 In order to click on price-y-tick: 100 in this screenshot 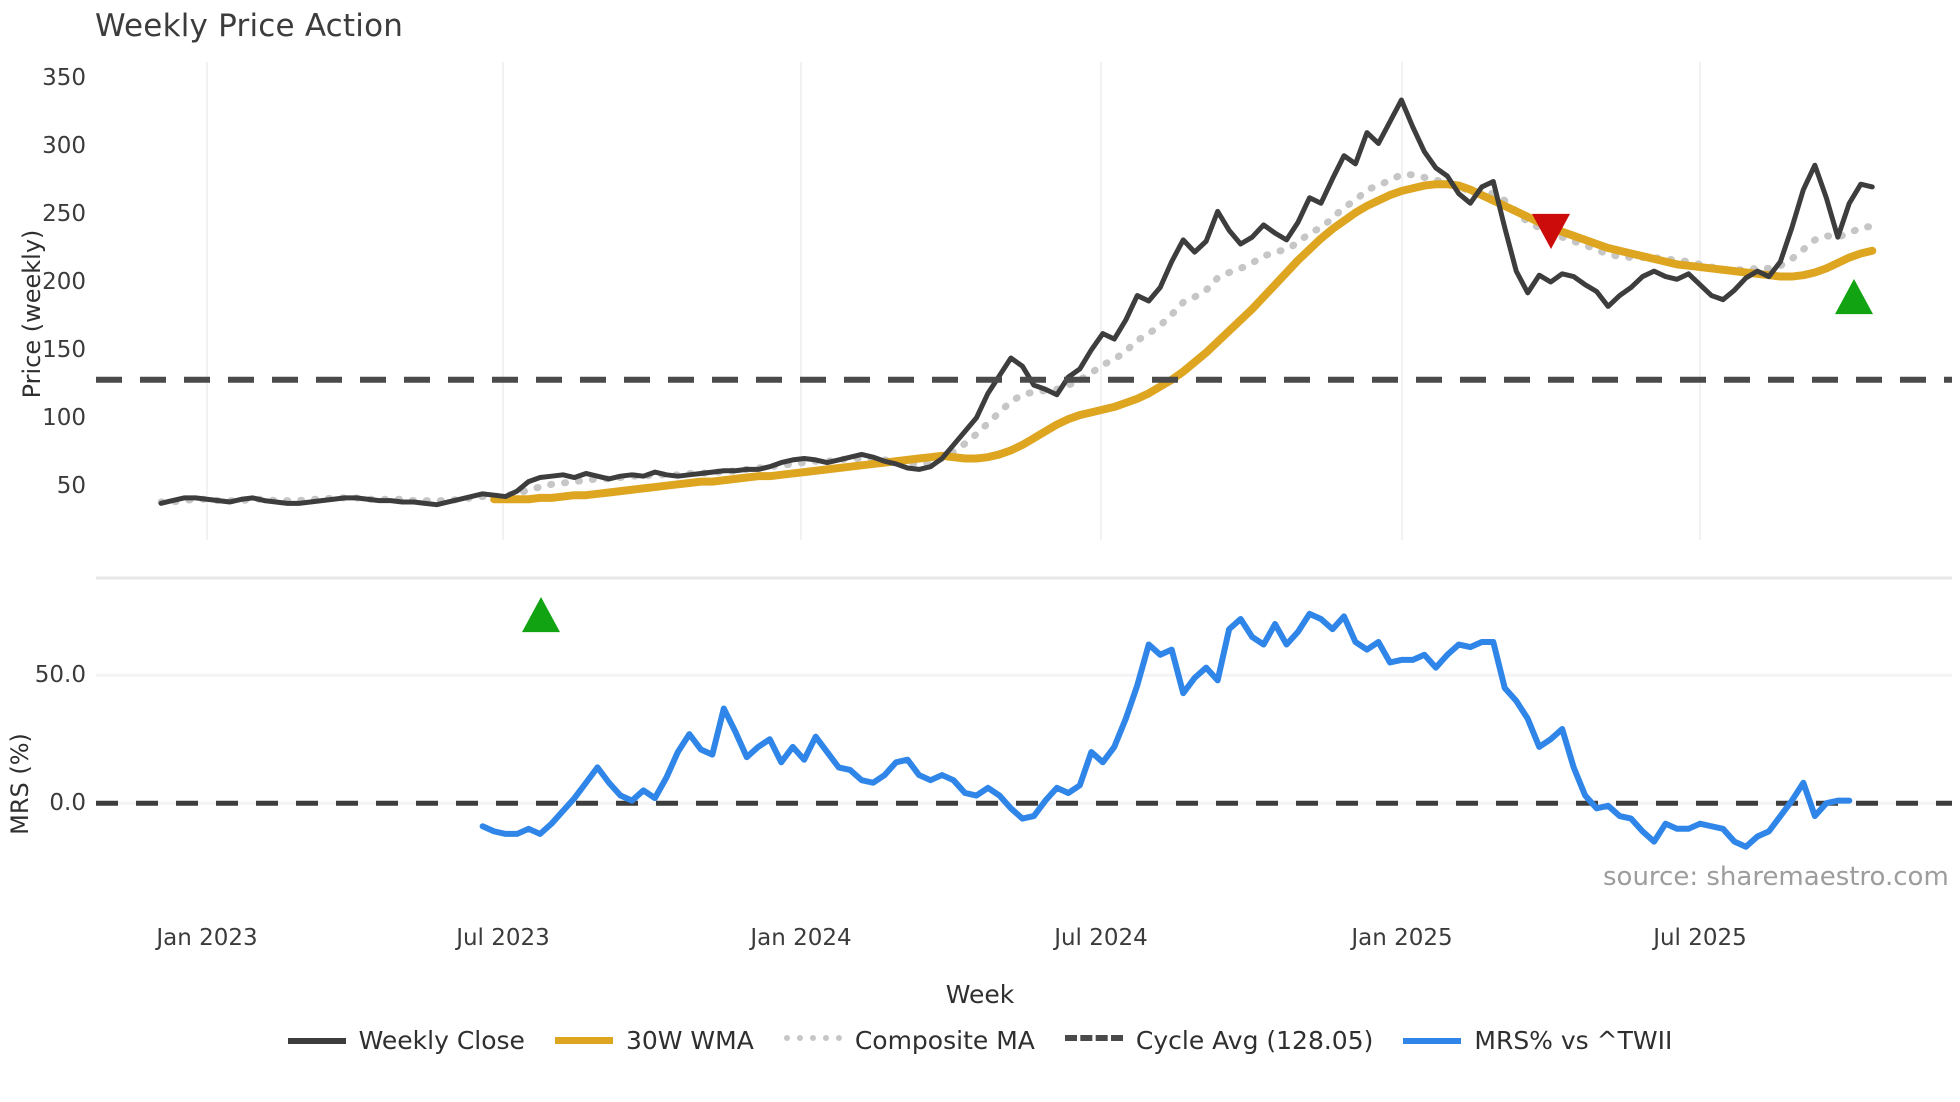, I will do `click(64, 417)`.